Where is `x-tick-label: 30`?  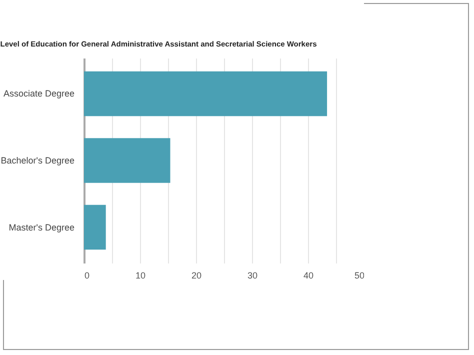
x-tick-label: 30 is located at coordinates (252, 275).